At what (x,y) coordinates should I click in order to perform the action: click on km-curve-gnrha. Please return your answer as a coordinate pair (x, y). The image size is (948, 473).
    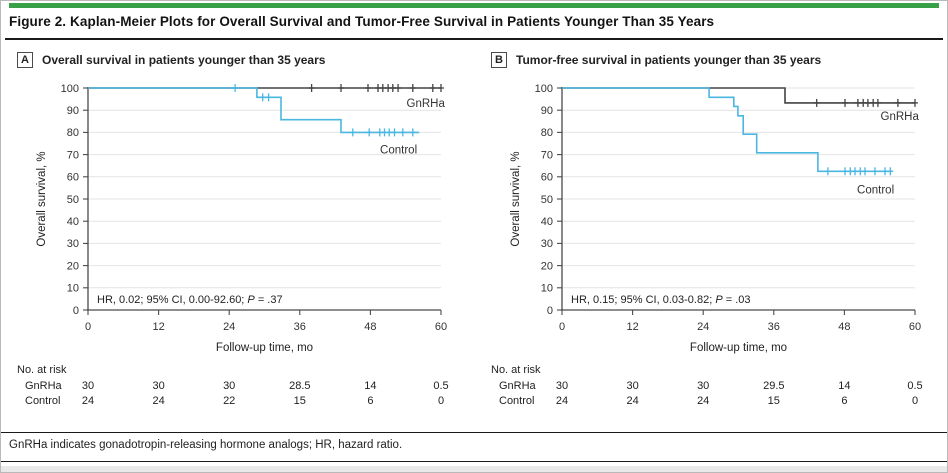
    Looking at the image, I should click on (738, 95).